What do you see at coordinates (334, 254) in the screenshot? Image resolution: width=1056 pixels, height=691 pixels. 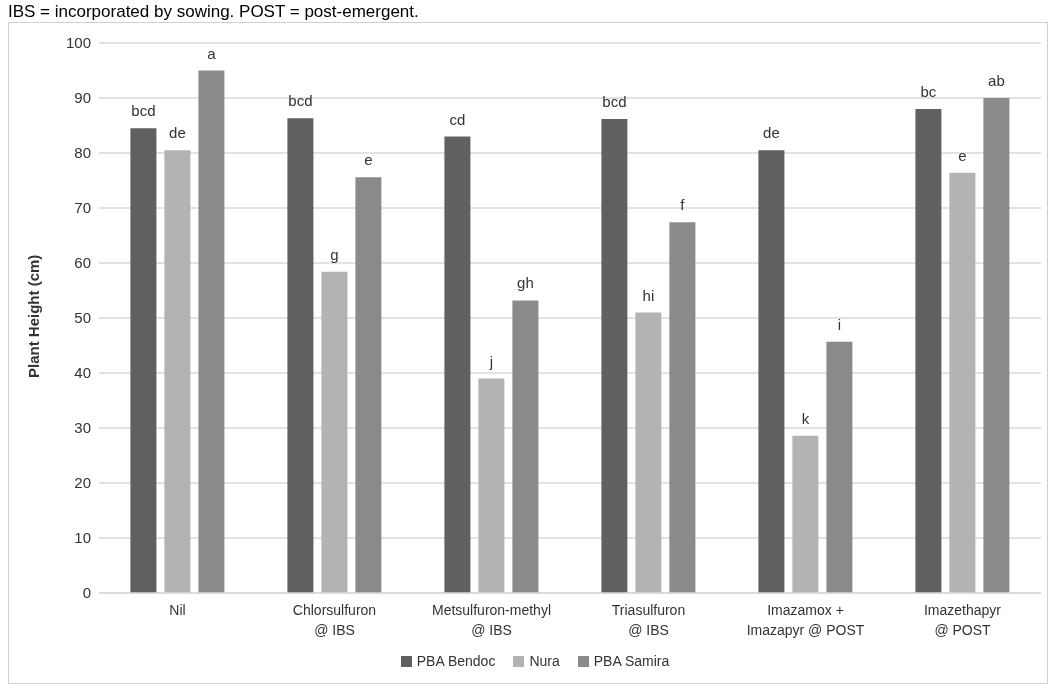 I see `data-label: g` at bounding box center [334, 254].